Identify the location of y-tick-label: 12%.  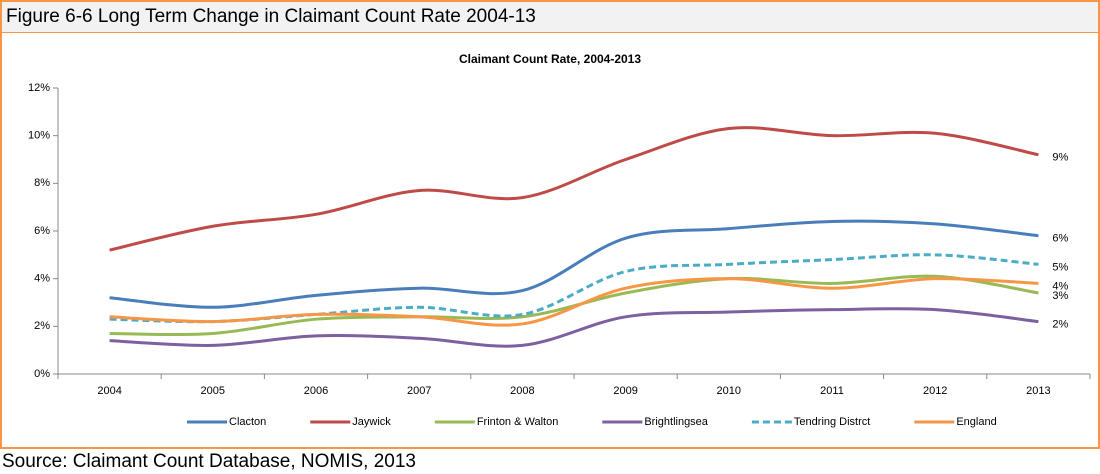
(39, 88).